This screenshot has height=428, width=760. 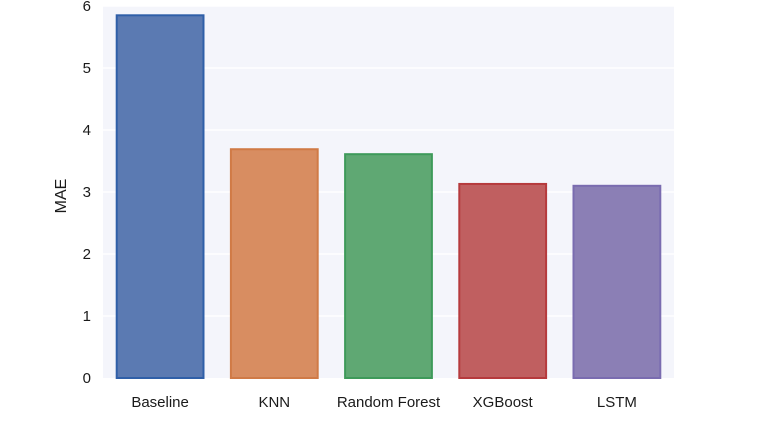 What do you see at coordinates (503, 402) in the screenshot?
I see `x-label-xgboost: XGBoost` at bounding box center [503, 402].